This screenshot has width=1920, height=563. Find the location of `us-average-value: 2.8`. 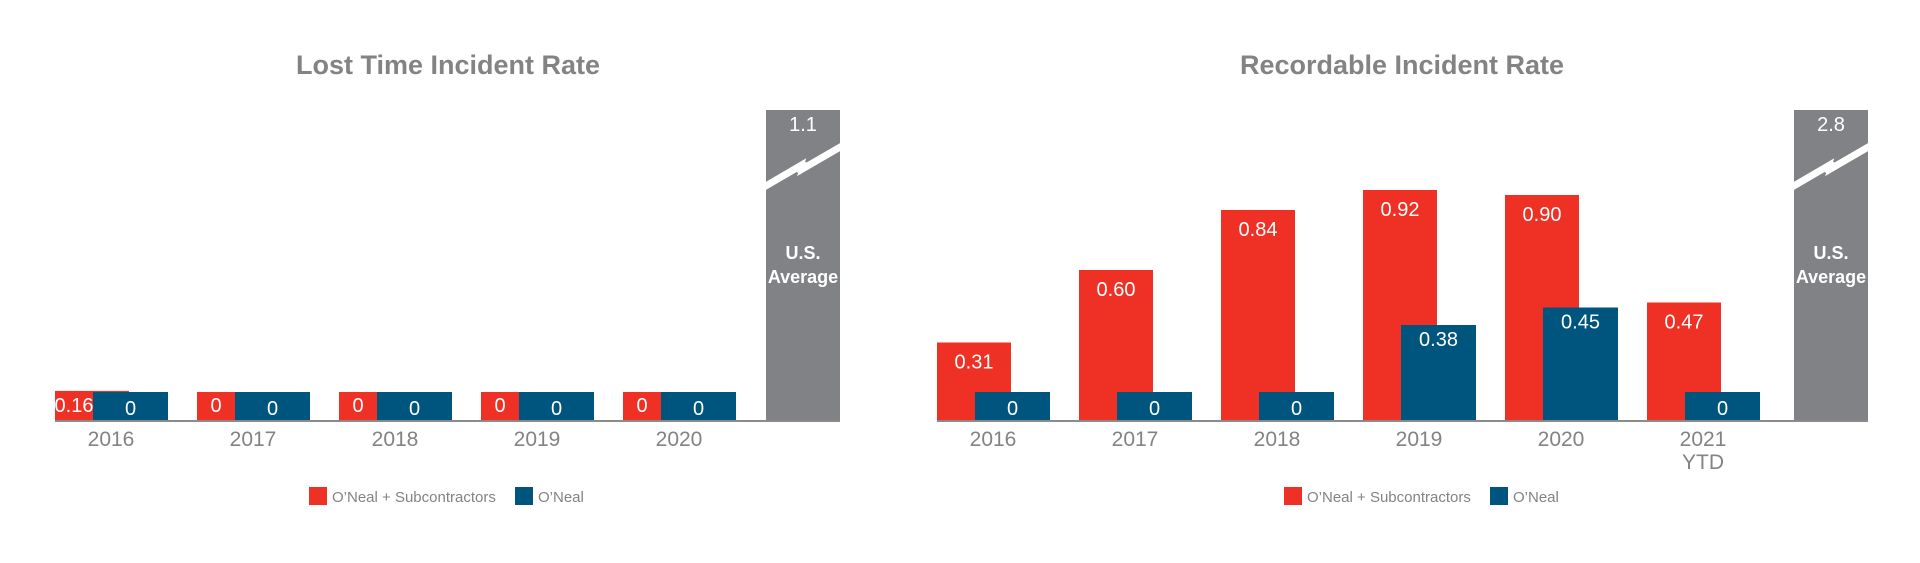

us-average-value: 2.8 is located at coordinates (1831, 125).